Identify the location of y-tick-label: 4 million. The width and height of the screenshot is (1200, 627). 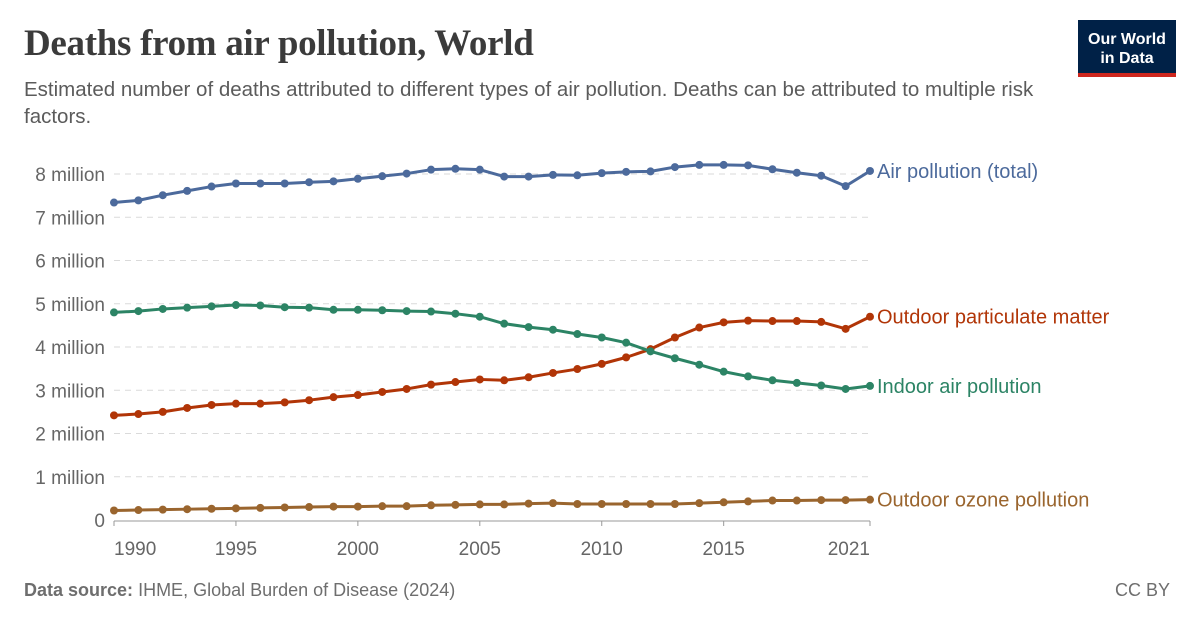
(70, 348).